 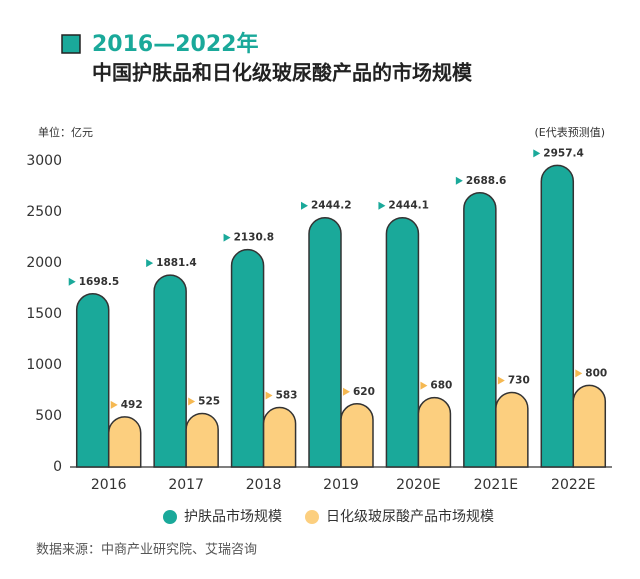 What do you see at coordinates (410, 516) in the screenshot?
I see `legend-label: 日化级玻尿酸产品市场规模` at bounding box center [410, 516].